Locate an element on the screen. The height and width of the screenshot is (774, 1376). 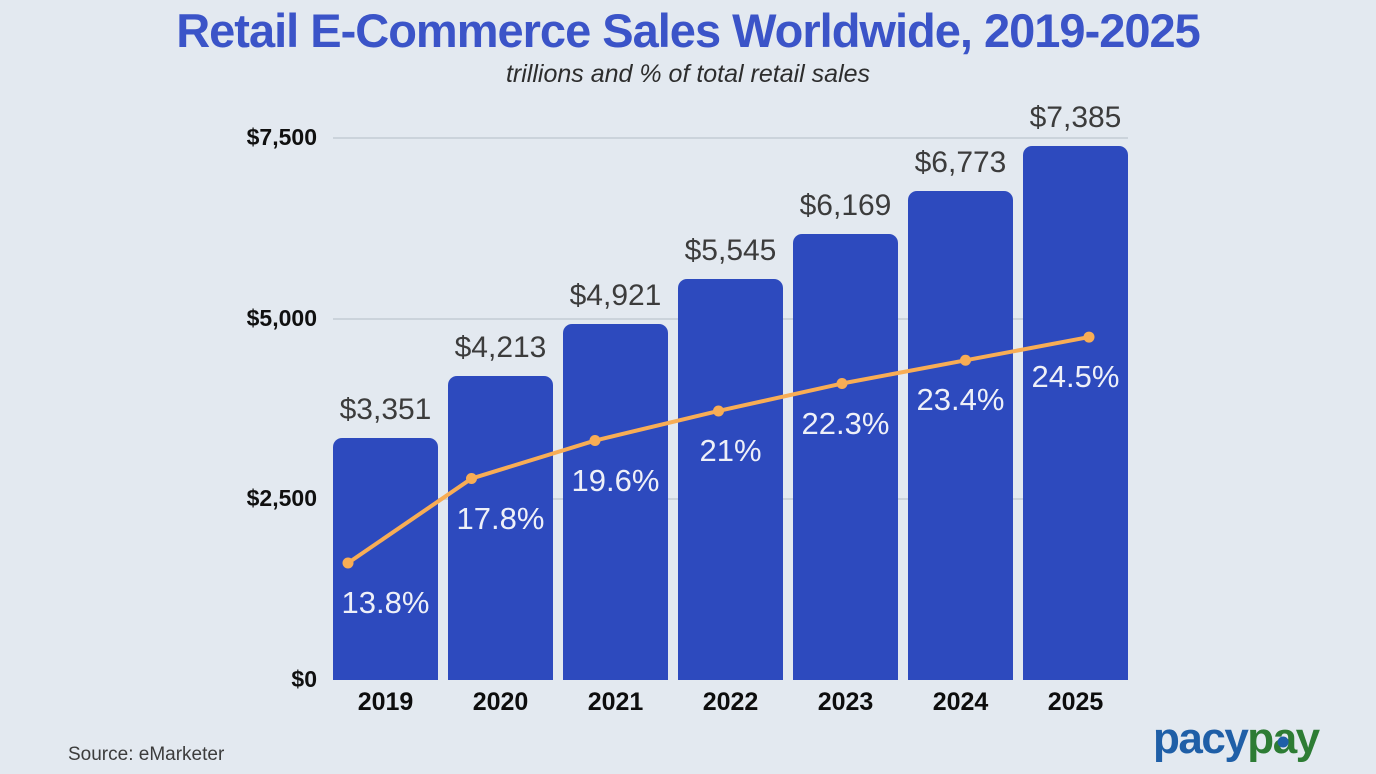
y-axis-tick-label: $5,000 is located at coordinates (281, 317).